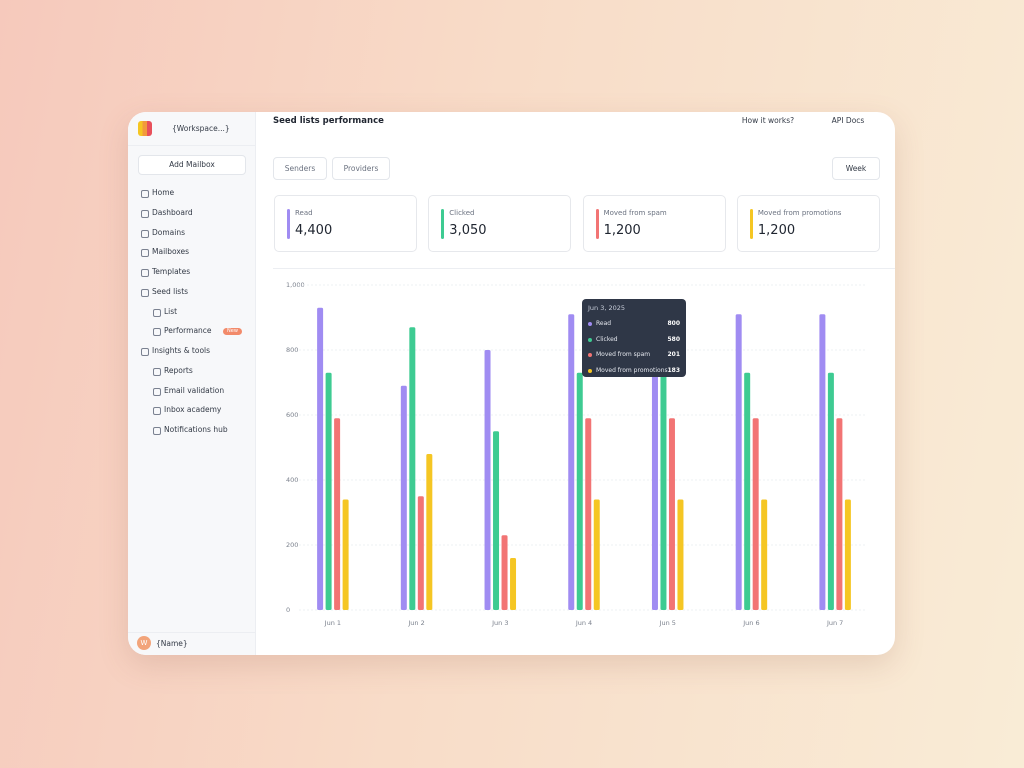 The image size is (1024, 768). I want to click on logo, so click(145, 128).